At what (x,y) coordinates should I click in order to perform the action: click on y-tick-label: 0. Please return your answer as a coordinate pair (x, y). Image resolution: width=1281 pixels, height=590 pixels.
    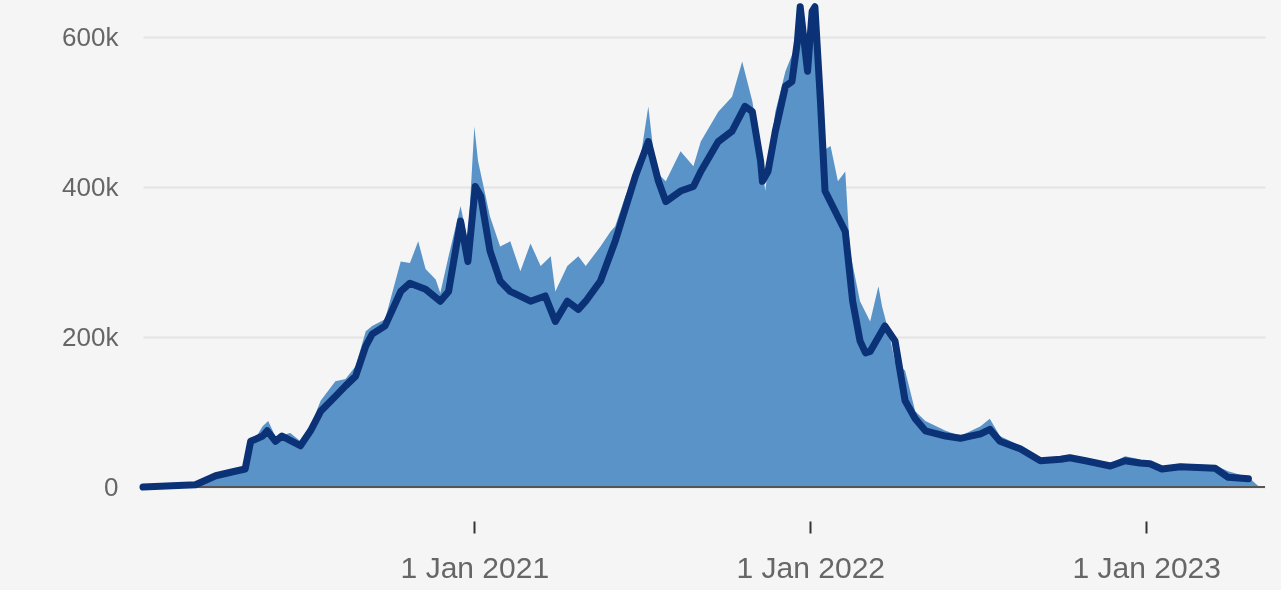
    Looking at the image, I should click on (111, 486).